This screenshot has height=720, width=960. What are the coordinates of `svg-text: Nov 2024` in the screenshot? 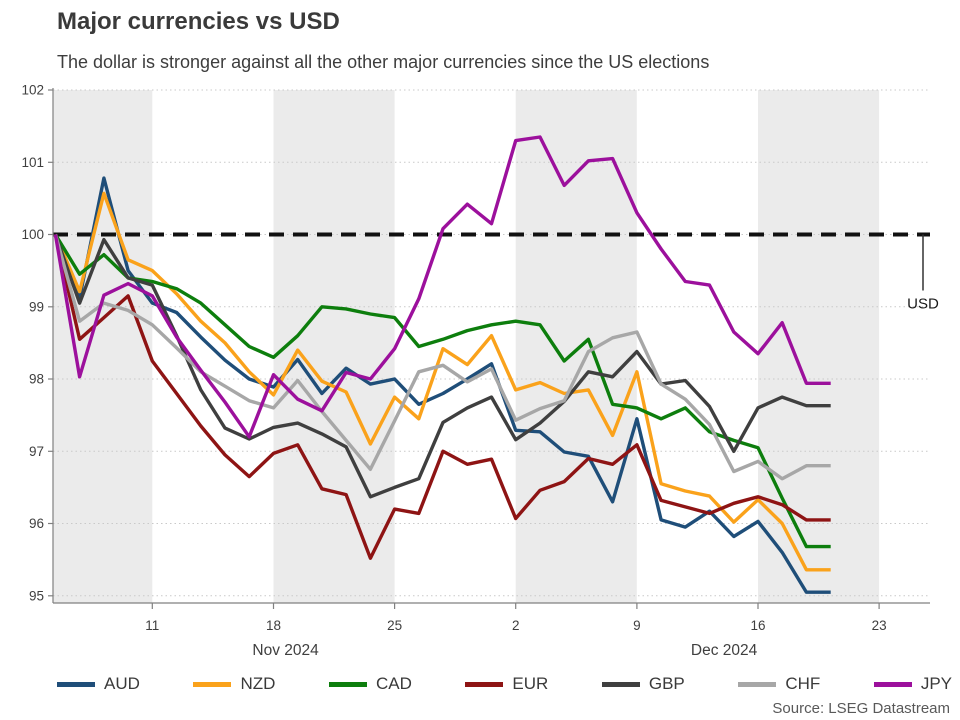 It's located at (285, 650).